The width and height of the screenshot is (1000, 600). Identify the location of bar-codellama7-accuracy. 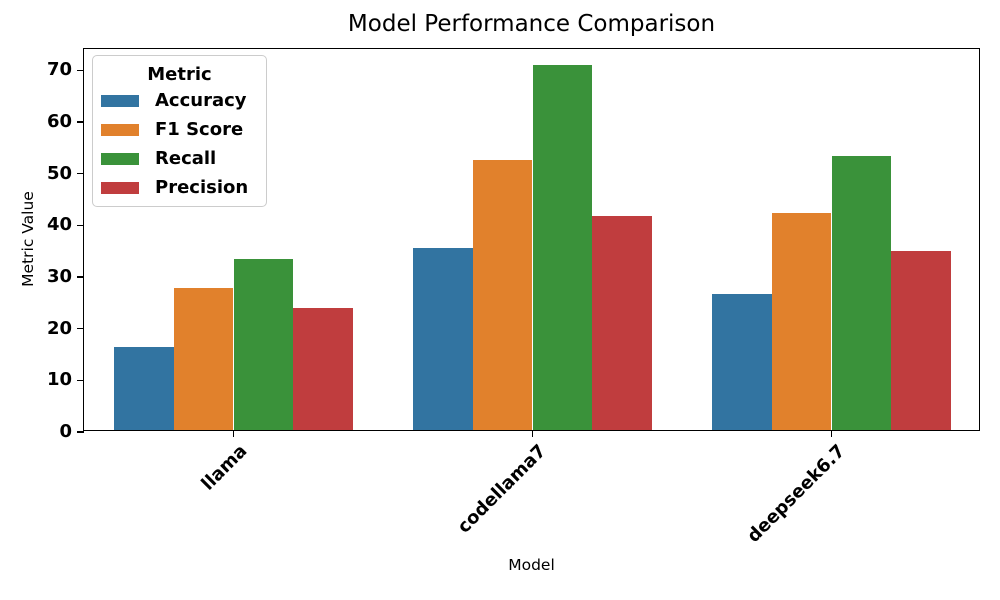
(442, 339).